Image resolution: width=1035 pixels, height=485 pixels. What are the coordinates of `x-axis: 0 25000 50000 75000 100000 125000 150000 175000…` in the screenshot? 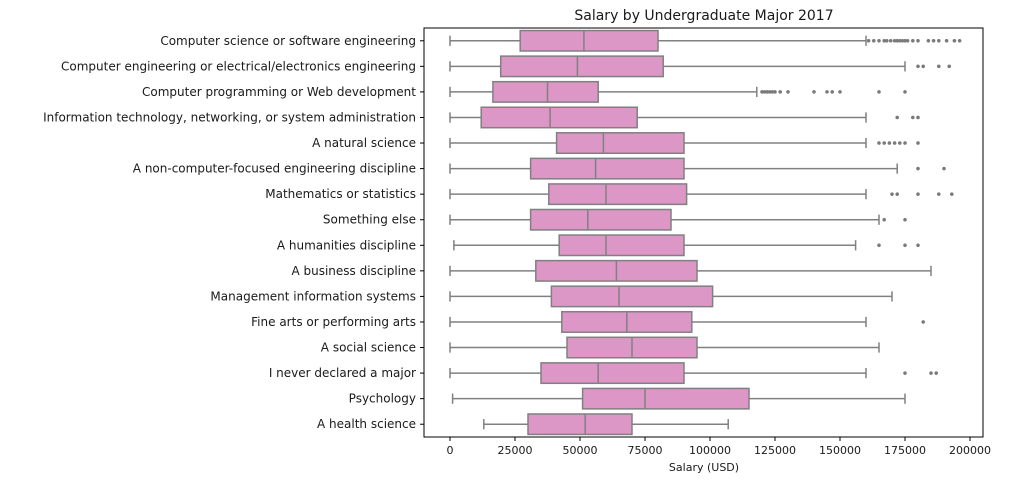 It's located at (719, 447).